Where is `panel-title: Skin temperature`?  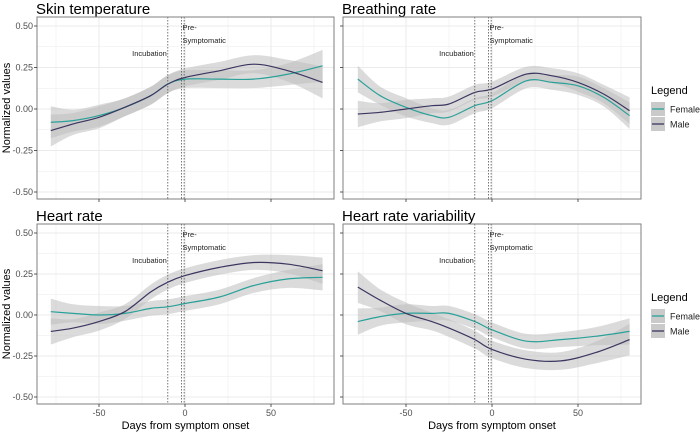
panel-title: Skin temperature is located at coordinates (93, 9).